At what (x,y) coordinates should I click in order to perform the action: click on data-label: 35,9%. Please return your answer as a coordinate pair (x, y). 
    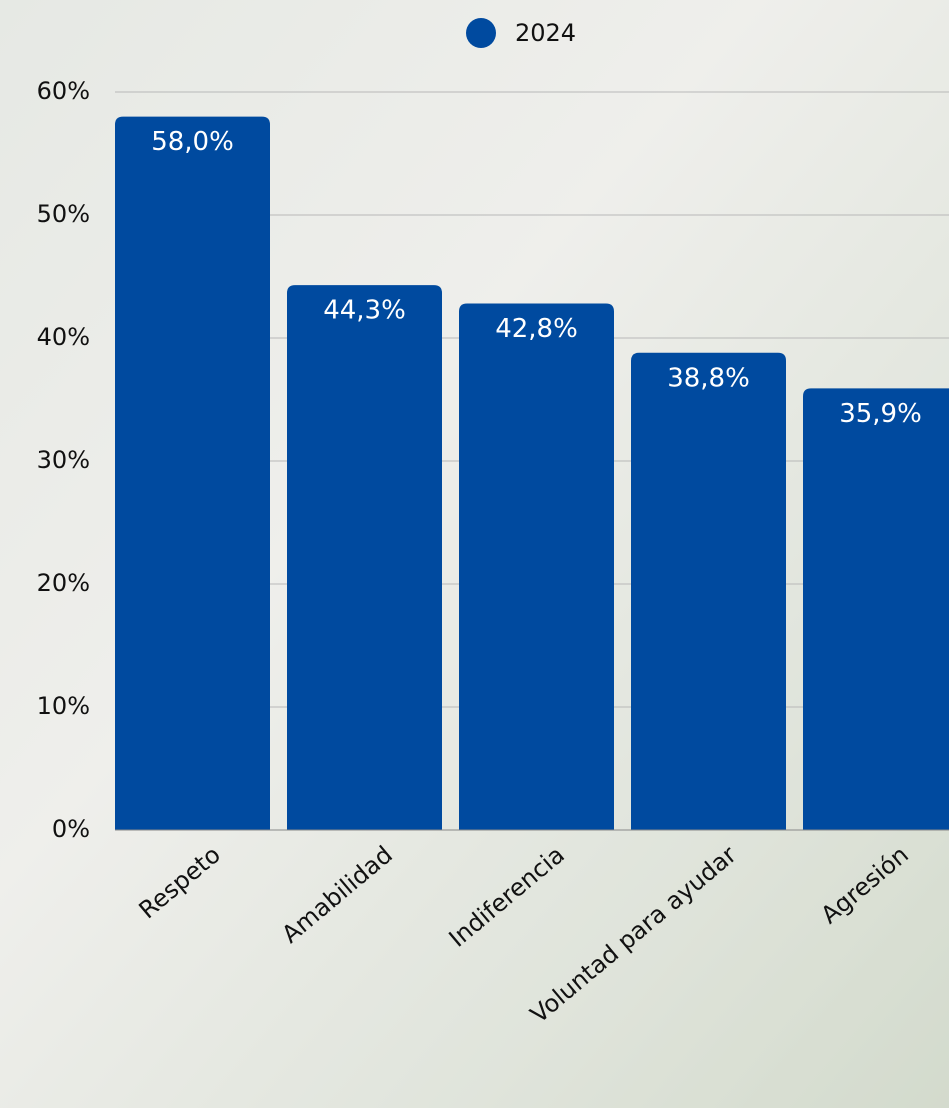
    Looking at the image, I should click on (880, 414).